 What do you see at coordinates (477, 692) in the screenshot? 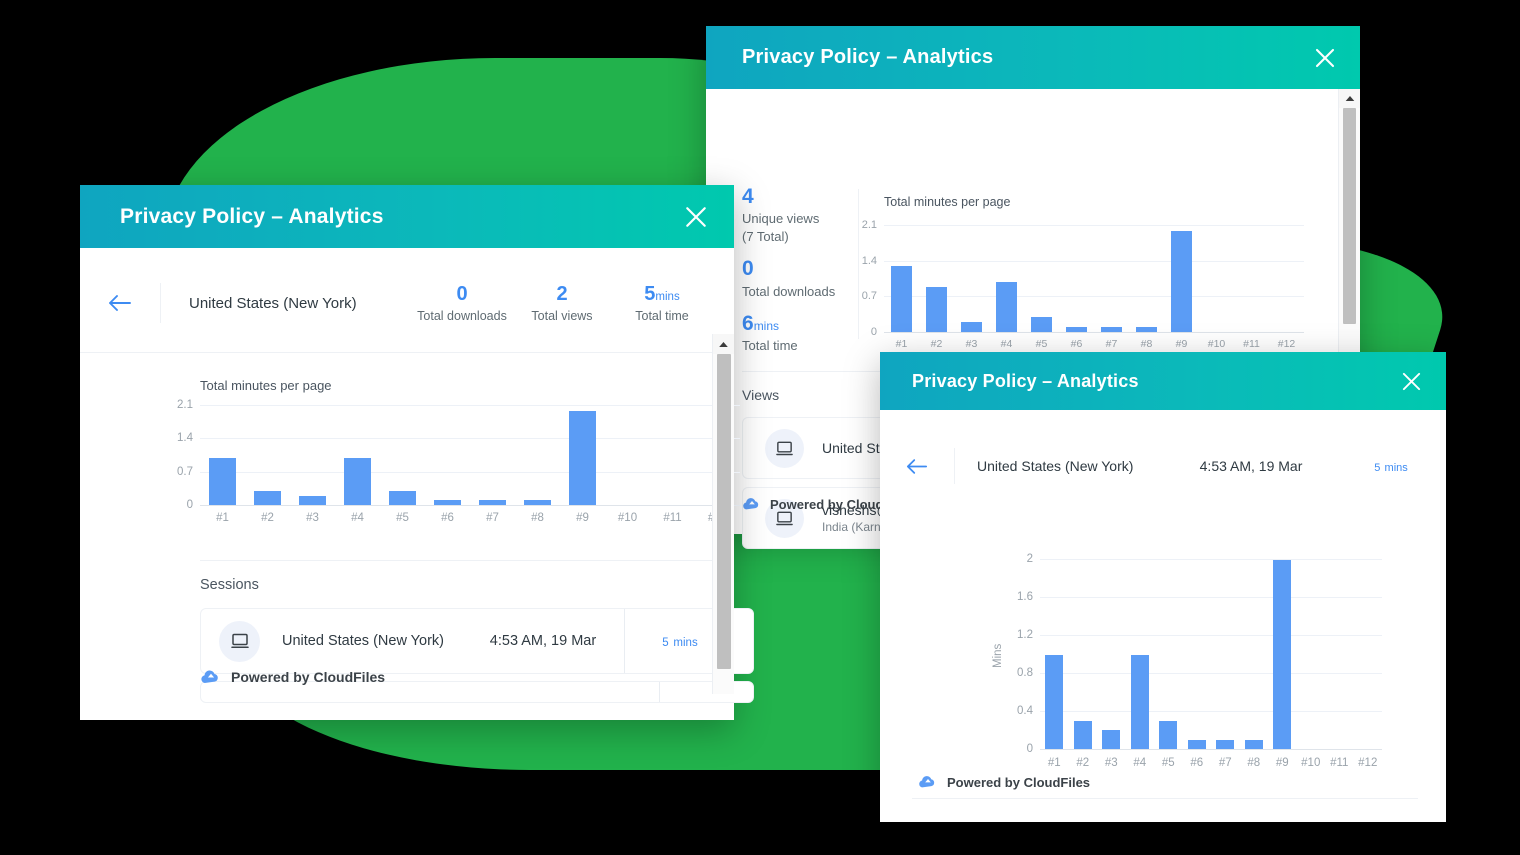
I see `list-item` at bounding box center [477, 692].